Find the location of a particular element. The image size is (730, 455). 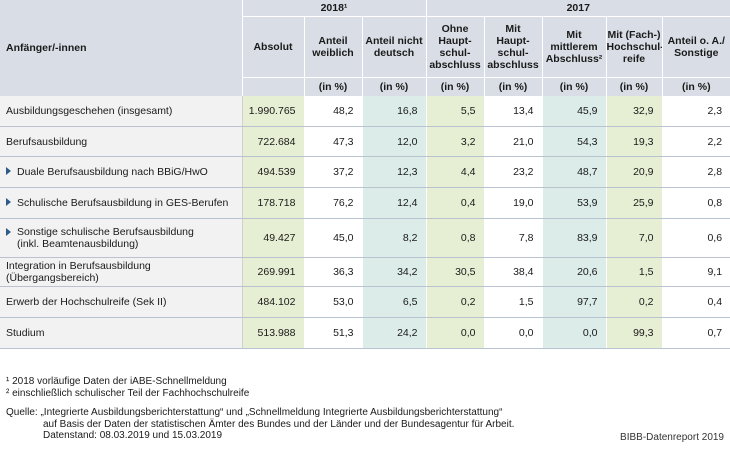

cell-nicht-deutsch: 16,8 is located at coordinates (394, 111).